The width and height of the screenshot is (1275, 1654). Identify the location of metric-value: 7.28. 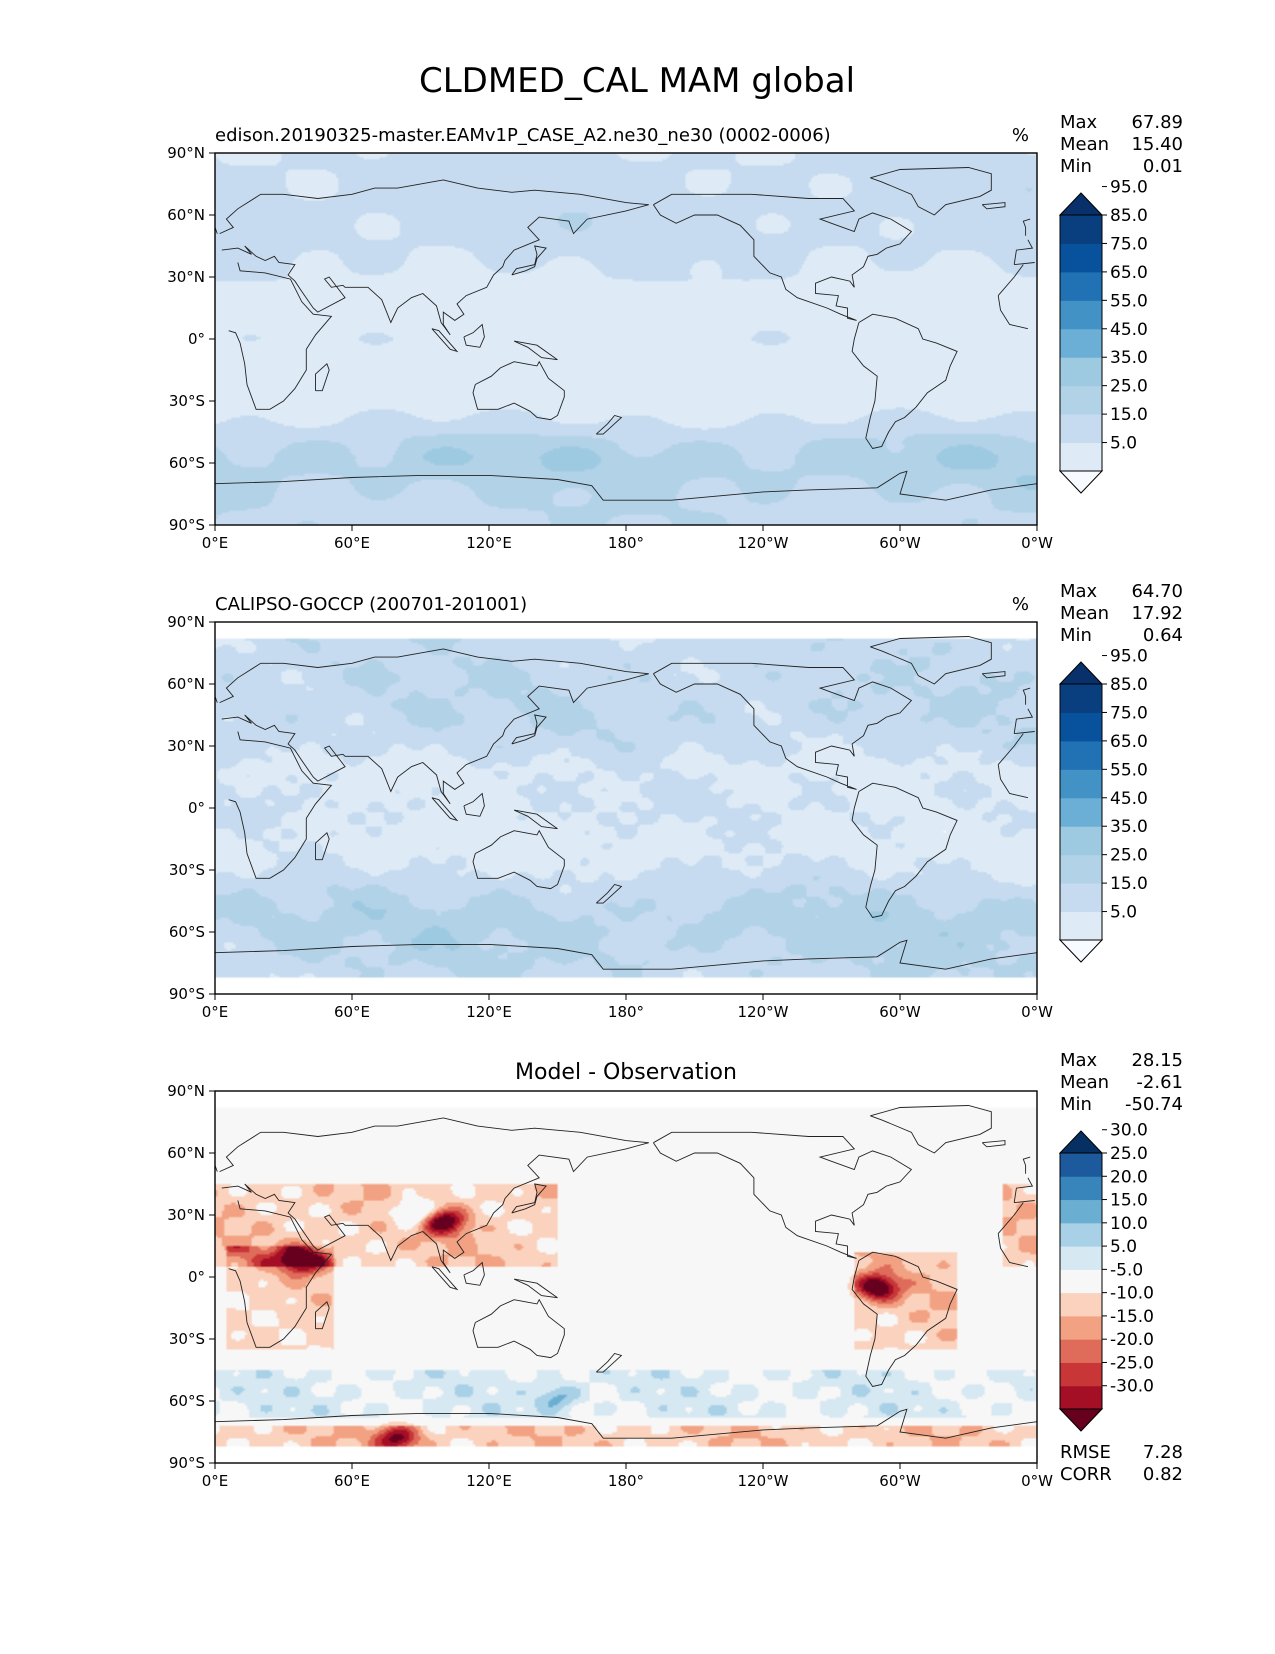
(1163, 1452).